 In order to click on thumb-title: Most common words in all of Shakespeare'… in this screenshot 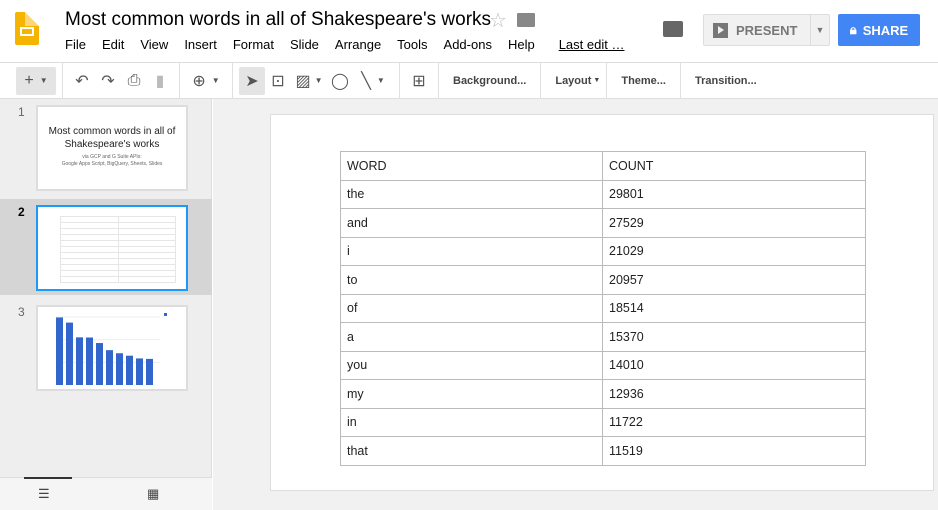, I will do `click(112, 138)`.